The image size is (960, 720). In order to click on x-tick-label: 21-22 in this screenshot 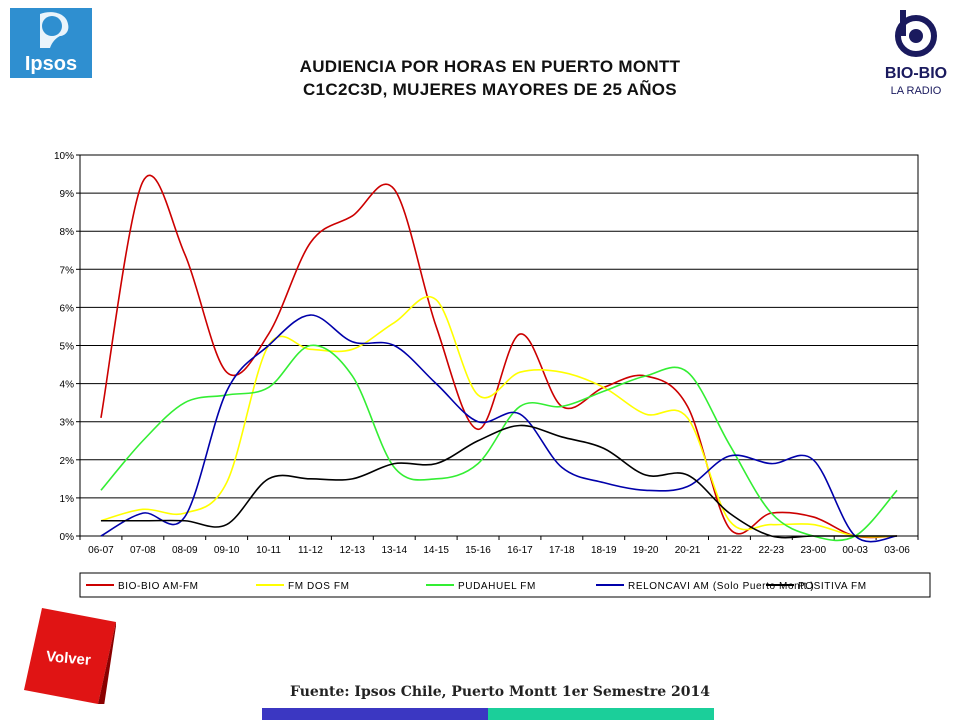, I will do `click(730, 550)`.